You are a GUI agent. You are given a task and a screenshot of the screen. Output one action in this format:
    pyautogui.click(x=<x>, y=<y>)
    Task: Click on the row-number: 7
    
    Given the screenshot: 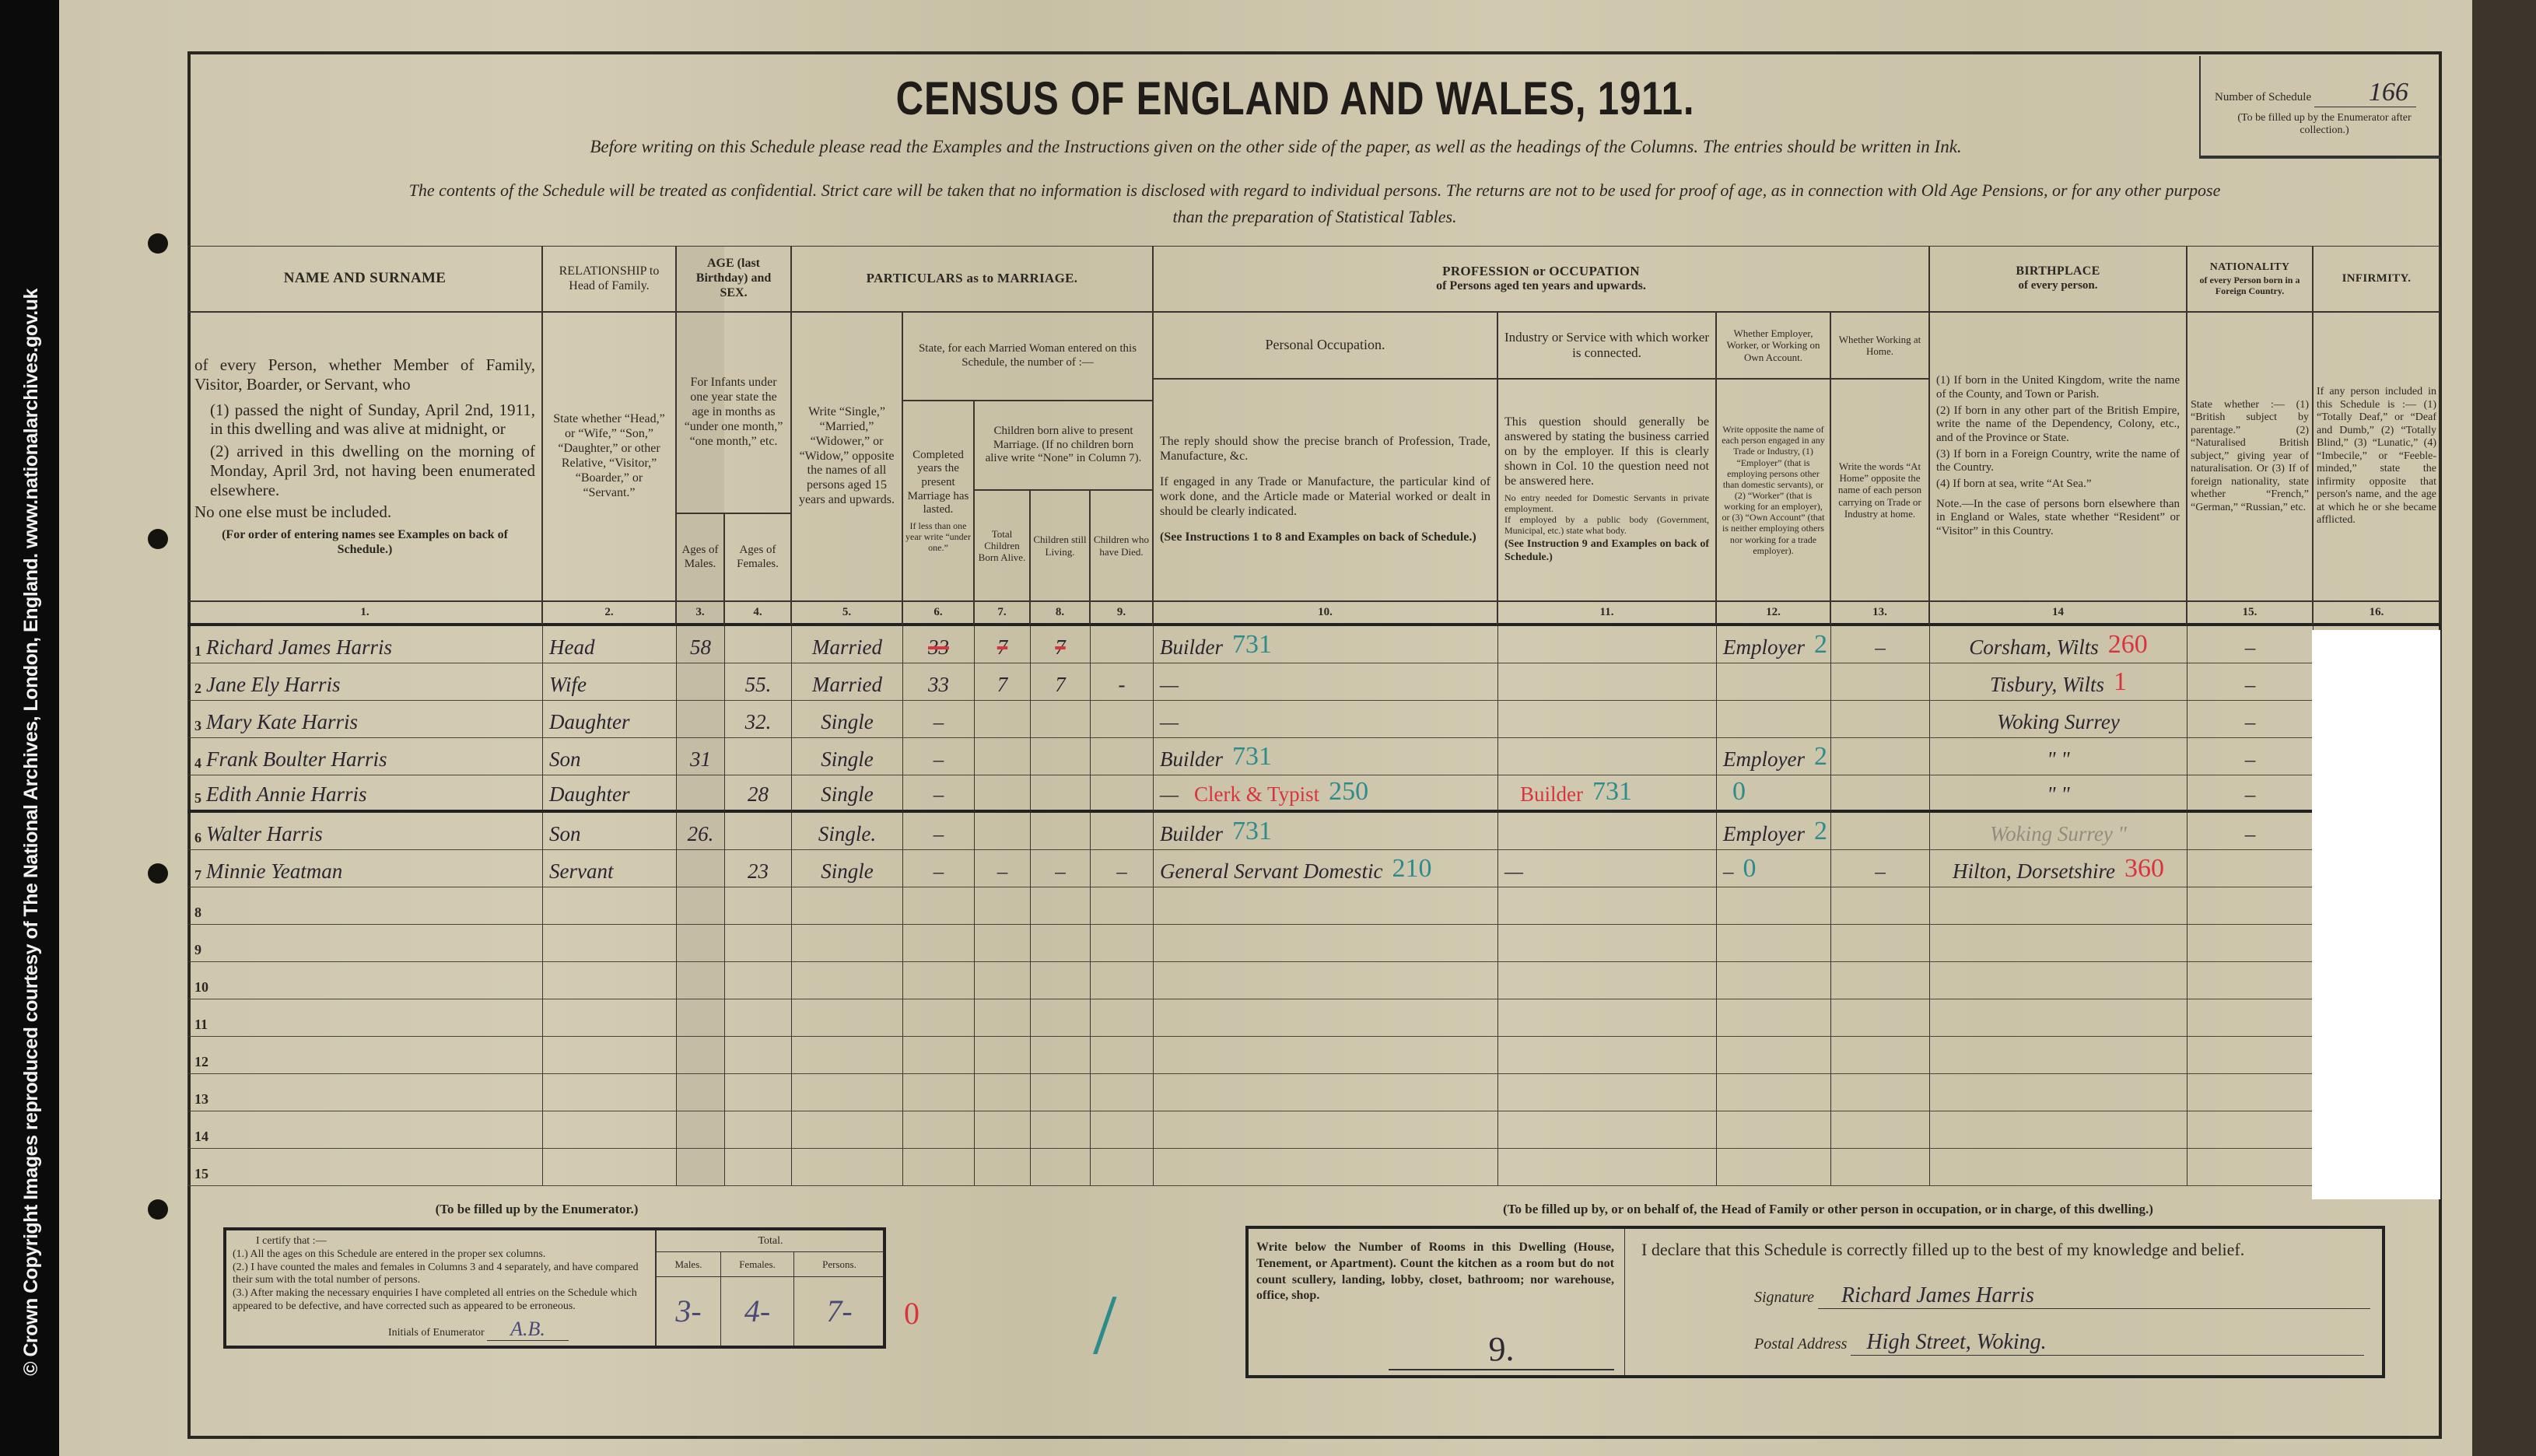 What is the action you would take?
    pyautogui.click(x=197, y=875)
    